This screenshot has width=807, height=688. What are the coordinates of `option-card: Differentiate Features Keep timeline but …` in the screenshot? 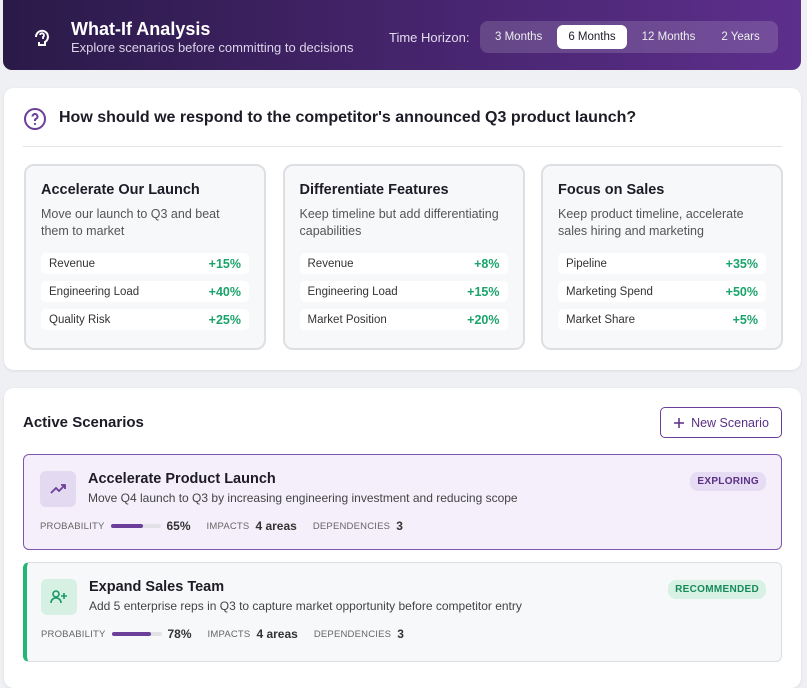 It's located at (403, 257).